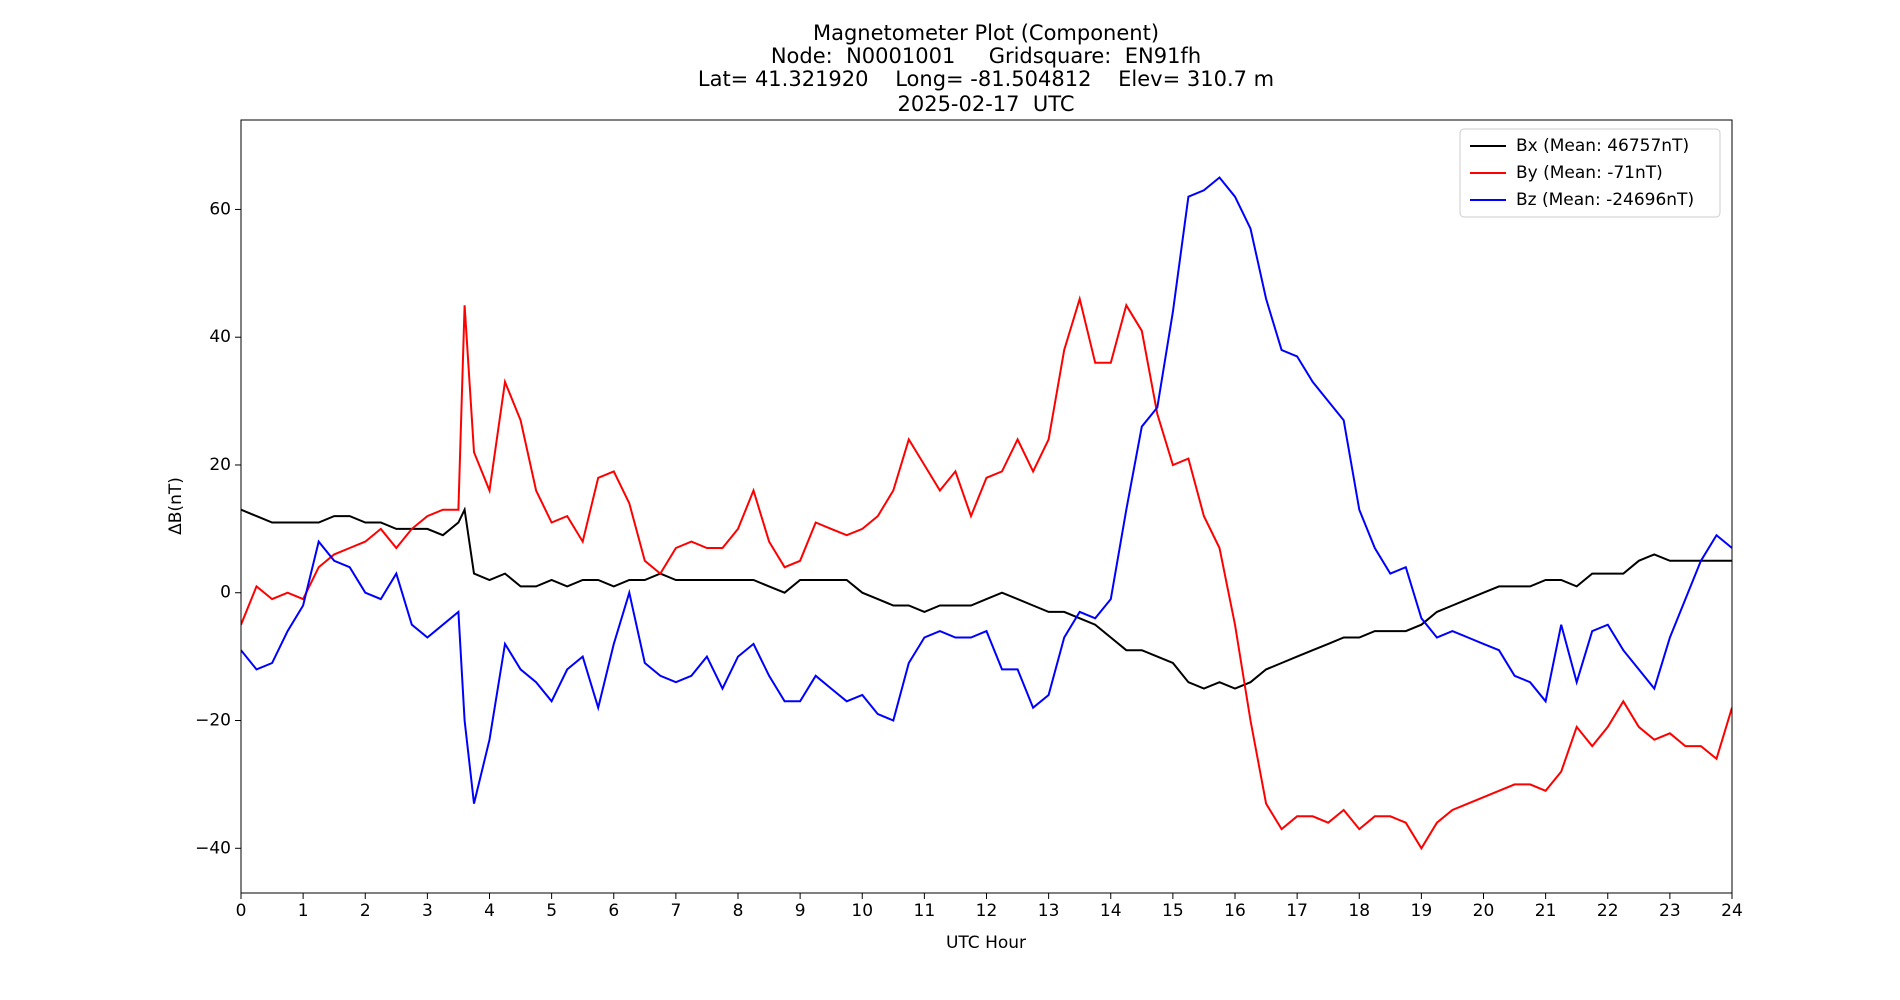 The image size is (1900, 1000). Describe the element at coordinates (1111, 911) in the screenshot. I see `x-tick-label: 14` at that location.